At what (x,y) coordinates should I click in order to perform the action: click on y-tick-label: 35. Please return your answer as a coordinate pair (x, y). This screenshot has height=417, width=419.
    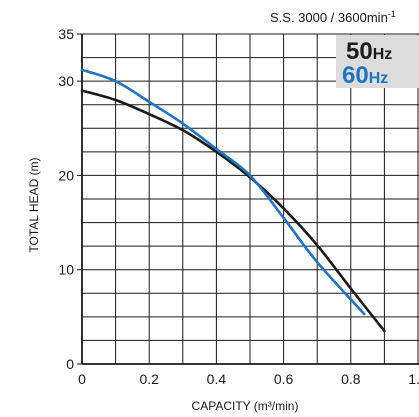
    Looking at the image, I should click on (66, 34).